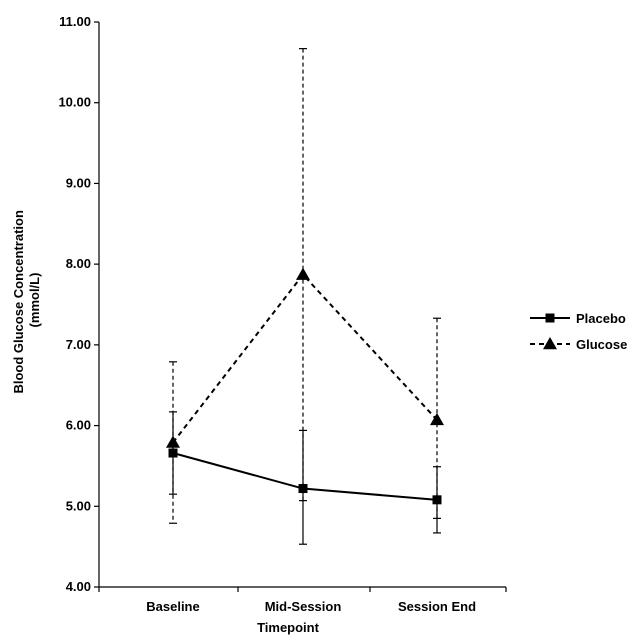 The width and height of the screenshot is (640, 635). I want to click on y-tick-label: 9.00, so click(78, 182).